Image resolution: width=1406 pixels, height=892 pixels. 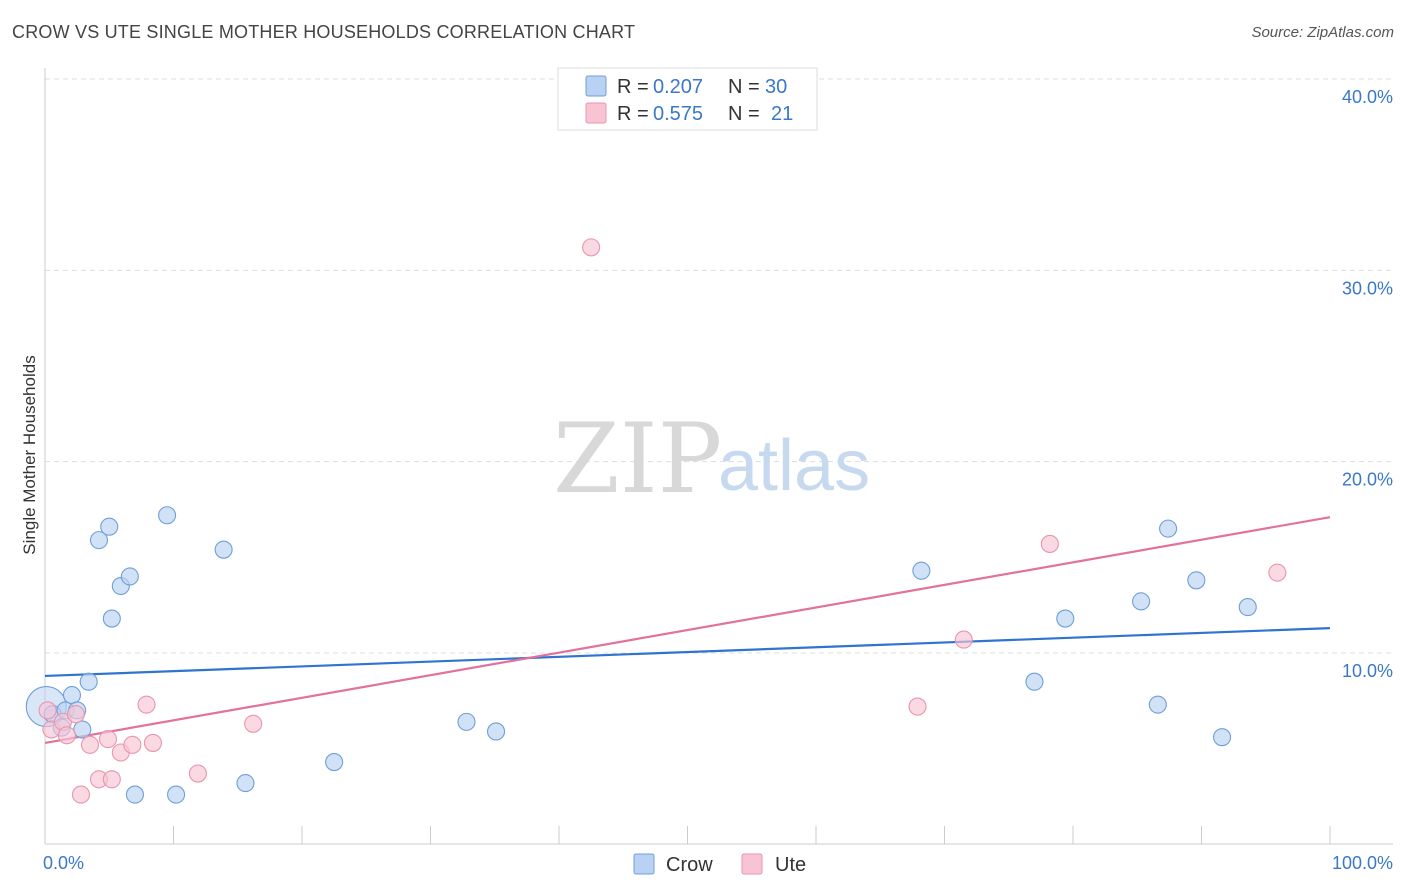 What do you see at coordinates (790, 865) in the screenshot?
I see `ute-legend-label: Ute` at bounding box center [790, 865].